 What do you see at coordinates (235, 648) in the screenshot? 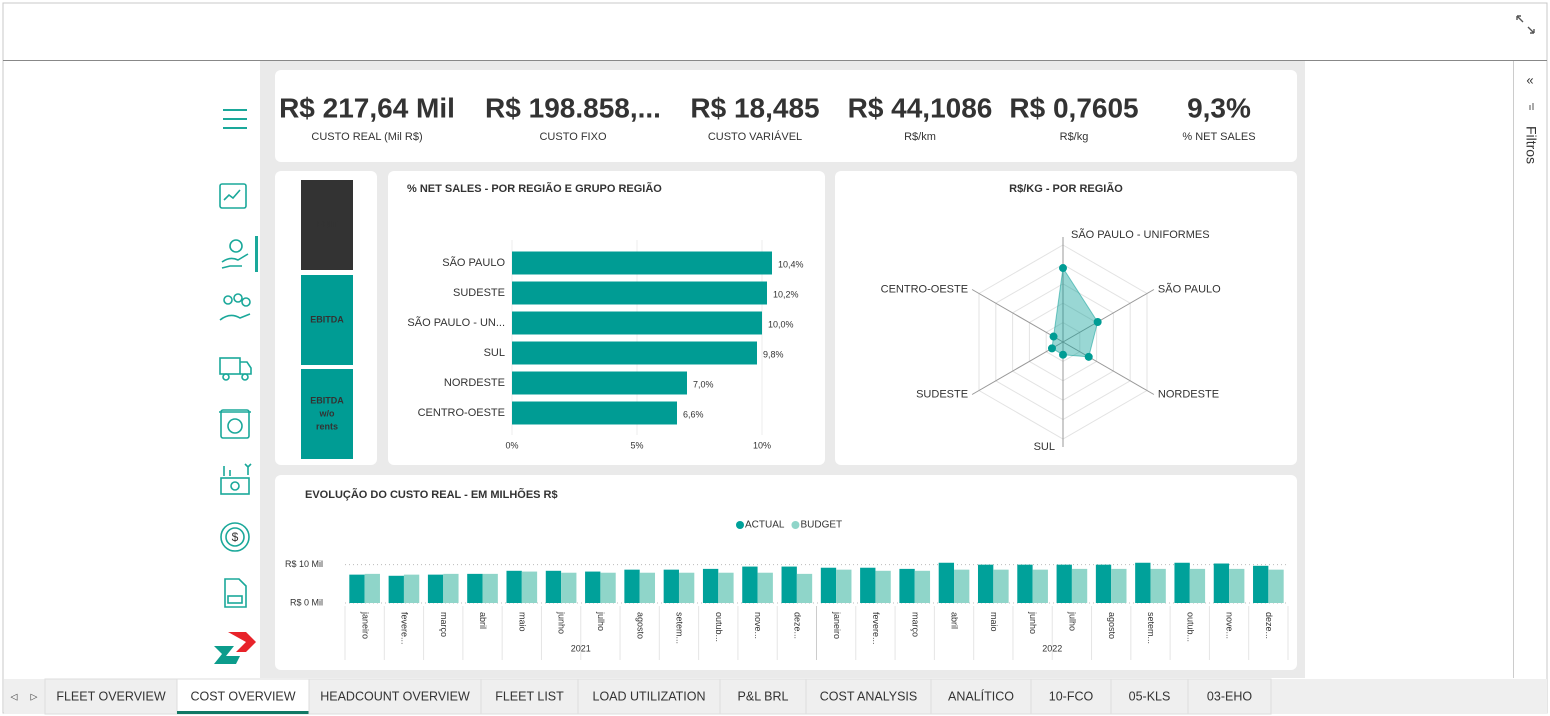
I see `logo` at bounding box center [235, 648].